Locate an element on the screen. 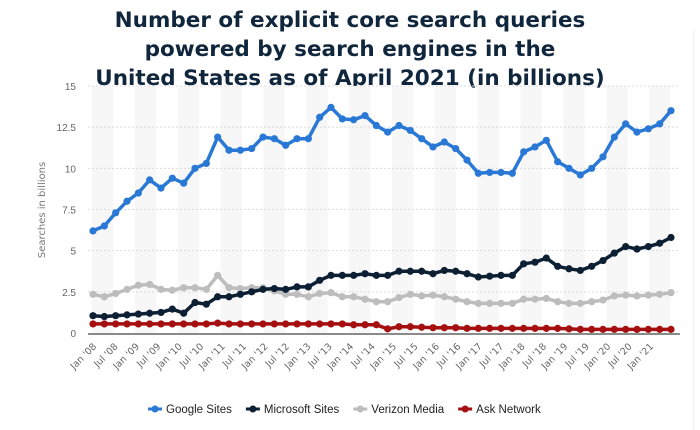  title-line: Number of explicit core search queries is located at coordinates (350, 20).